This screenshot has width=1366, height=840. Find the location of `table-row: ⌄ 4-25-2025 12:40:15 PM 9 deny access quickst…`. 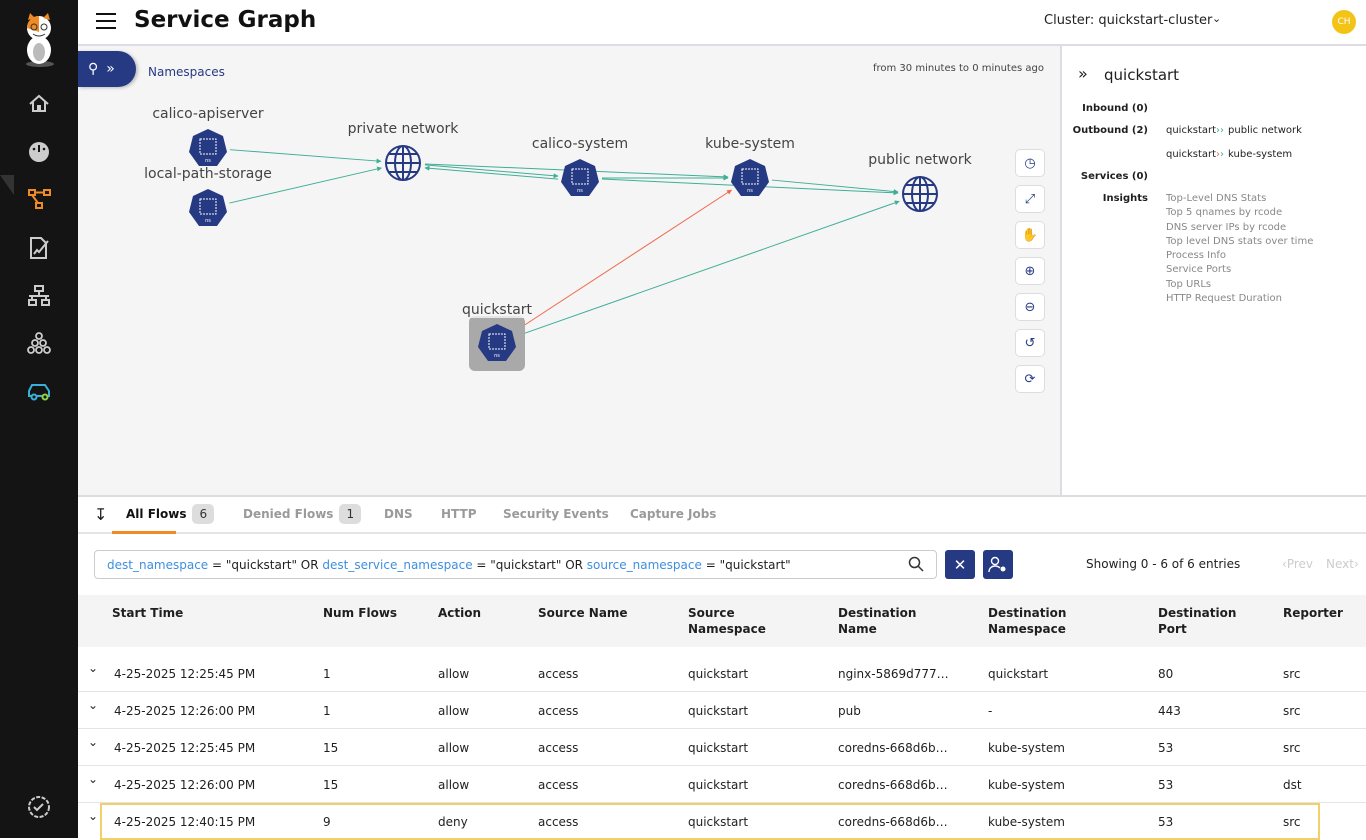

table-row: ⌄ 4-25-2025 12:40:15 PM 9 deny access quickst… is located at coordinates (704, 821).